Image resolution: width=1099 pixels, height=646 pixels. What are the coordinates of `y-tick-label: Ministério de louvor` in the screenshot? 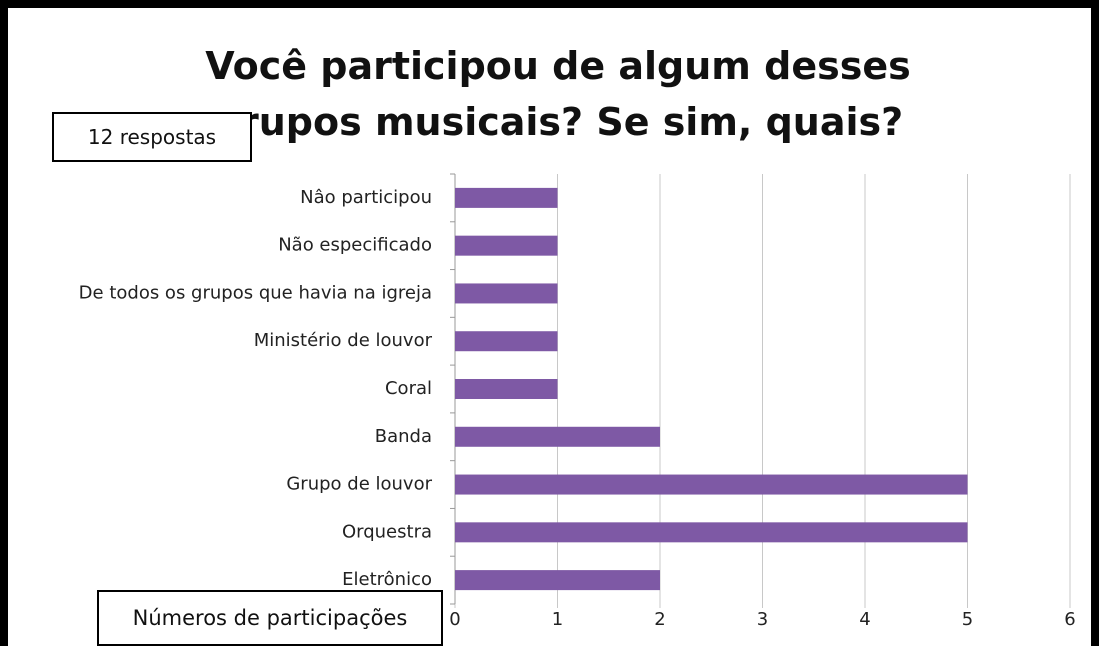 It's located at (343, 340).